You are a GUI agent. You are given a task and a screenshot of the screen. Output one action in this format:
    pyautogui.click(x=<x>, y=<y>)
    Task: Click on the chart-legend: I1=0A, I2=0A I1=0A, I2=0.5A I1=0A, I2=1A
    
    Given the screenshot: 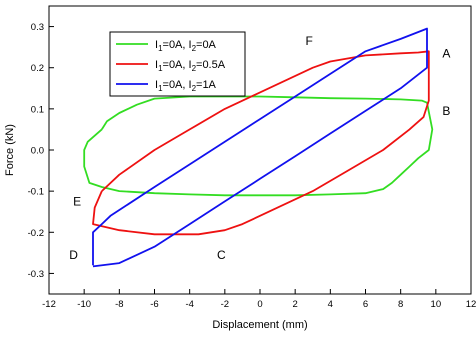 What is the action you would take?
    pyautogui.click(x=177, y=64)
    